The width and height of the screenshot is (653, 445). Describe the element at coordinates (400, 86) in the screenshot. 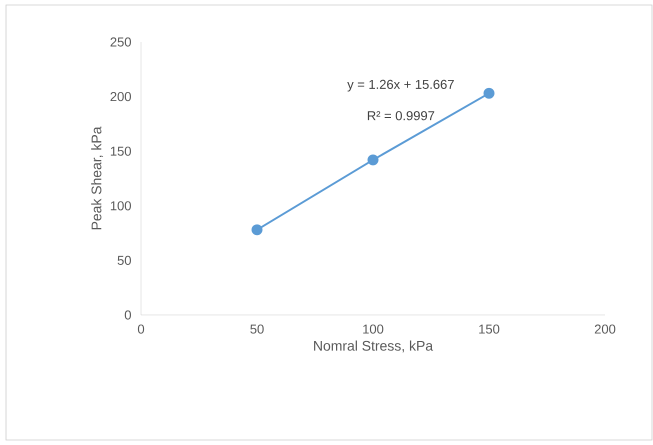

I see `annotation: y = 1.26x + 15.667` at that location.